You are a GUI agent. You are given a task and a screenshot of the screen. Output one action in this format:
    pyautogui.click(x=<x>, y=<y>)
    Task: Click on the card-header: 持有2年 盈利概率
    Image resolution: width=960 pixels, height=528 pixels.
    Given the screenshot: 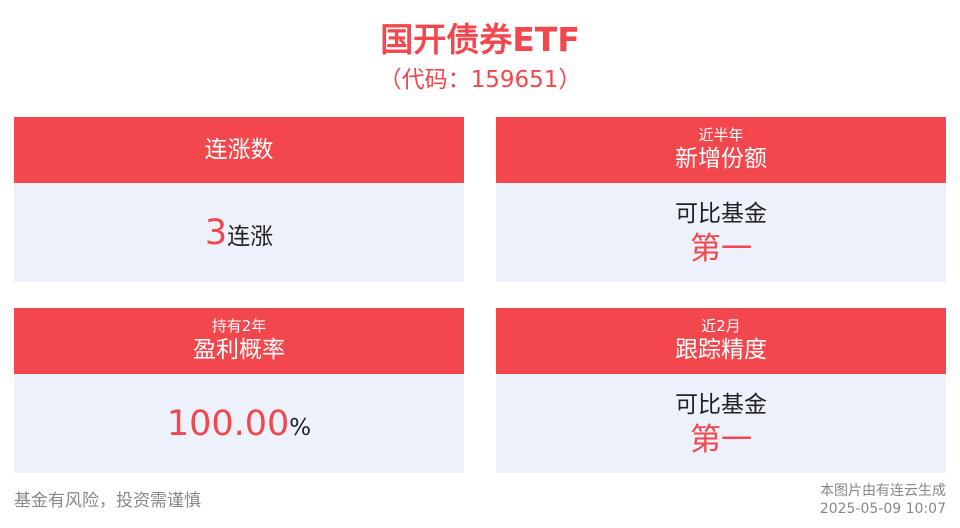 What is the action you would take?
    pyautogui.click(x=239, y=341)
    